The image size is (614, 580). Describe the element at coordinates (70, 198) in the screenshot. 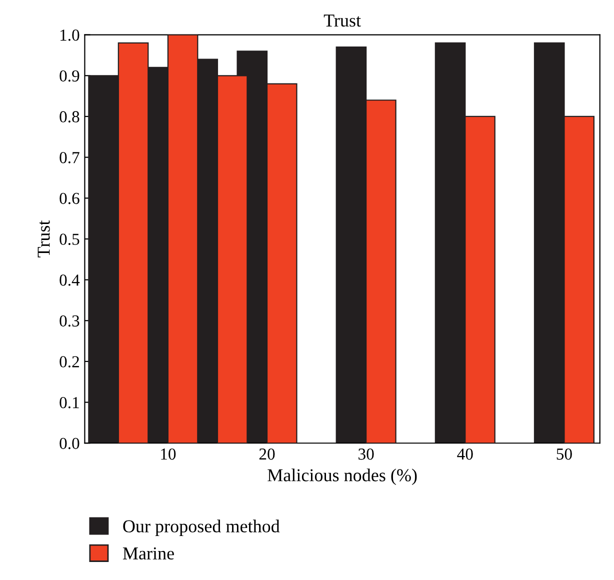

I see `y-tick-label: 0.6` at that location.